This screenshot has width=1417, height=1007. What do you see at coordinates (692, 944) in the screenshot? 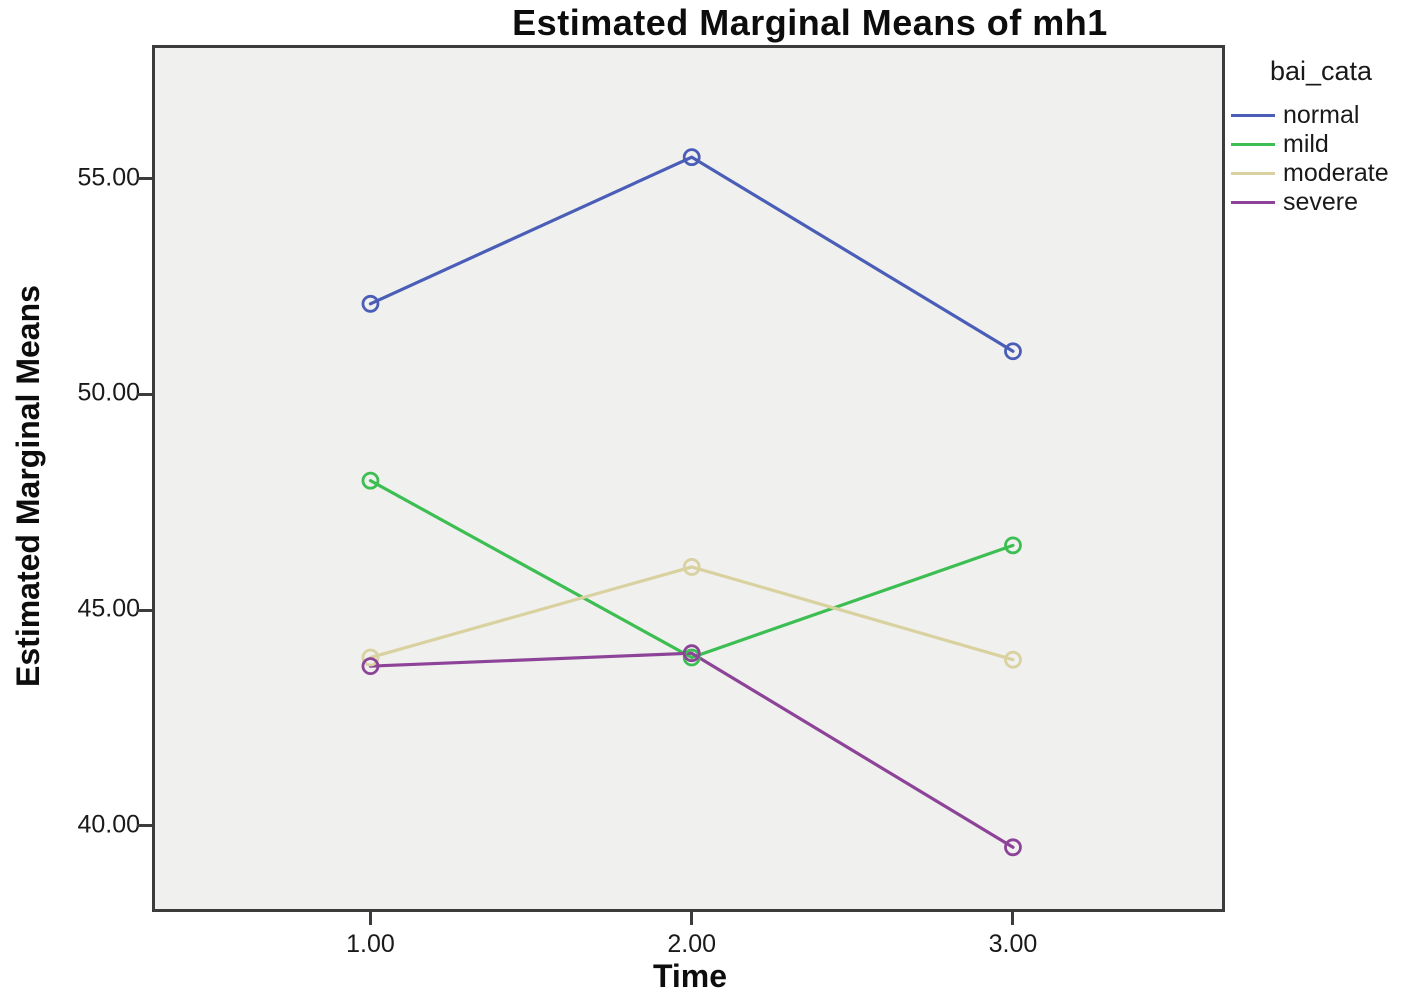
I see `x-tick-label: 2.00` at bounding box center [692, 944].